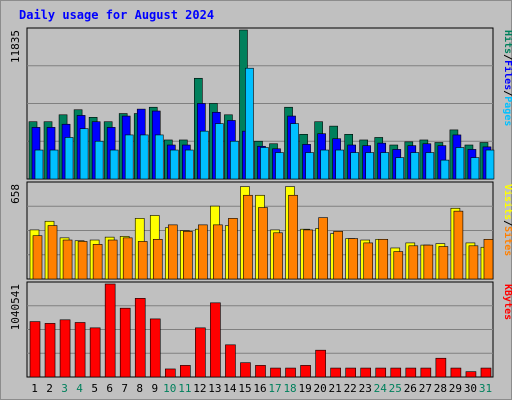 The height and width of the screenshot is (401, 512). Describe the element at coordinates (507, 78) in the screenshot. I see `panel-hits-files-pages-legend: Hits/Files/Pages` at that location.